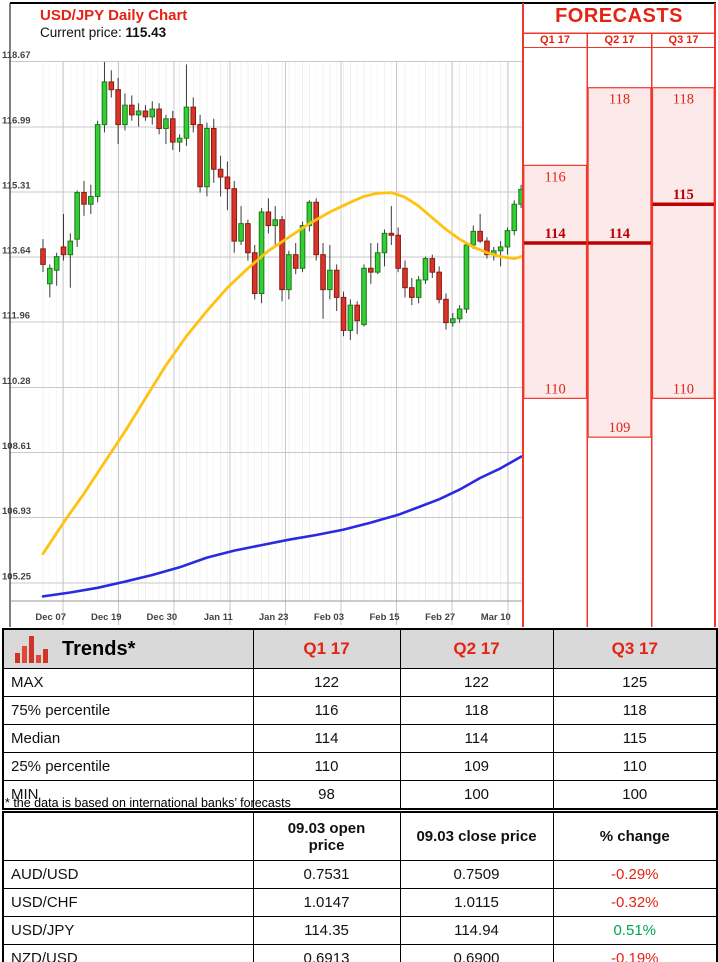 The image size is (718, 962). I want to click on pair-label: NZD/USD, so click(128, 953).